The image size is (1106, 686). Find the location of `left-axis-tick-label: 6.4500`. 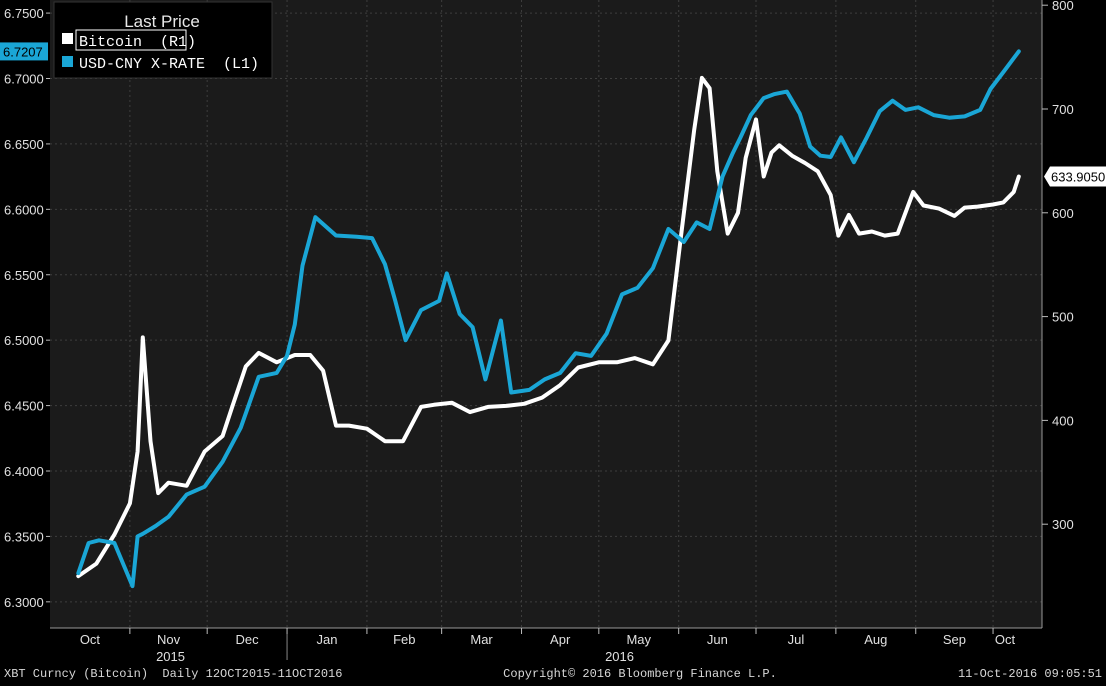

left-axis-tick-label: 6.4500 is located at coordinates (24, 406).